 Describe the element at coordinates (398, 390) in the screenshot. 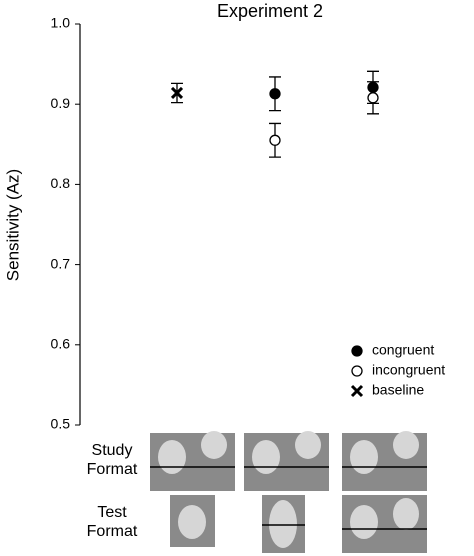

I see `legend-label: baseline` at that location.